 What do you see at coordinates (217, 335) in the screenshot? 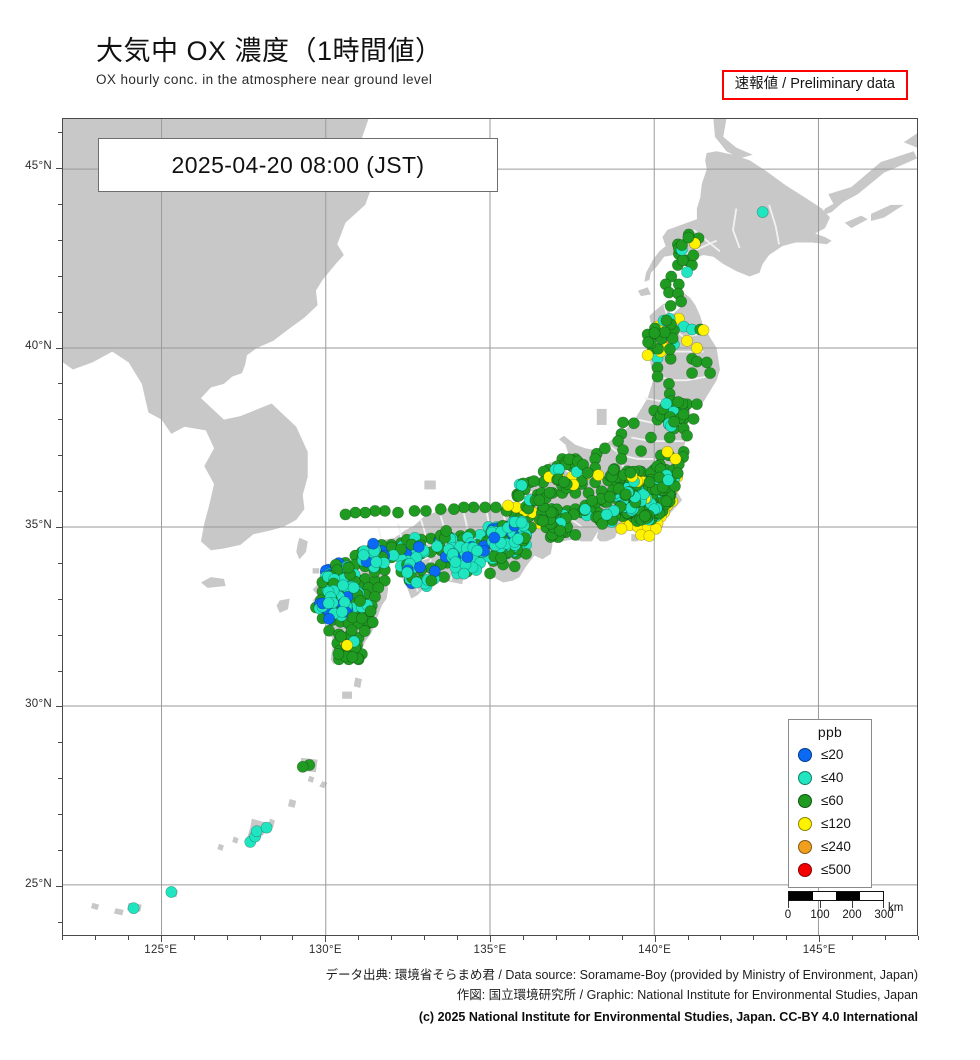
I see `asian-continent` at bounding box center [217, 335].